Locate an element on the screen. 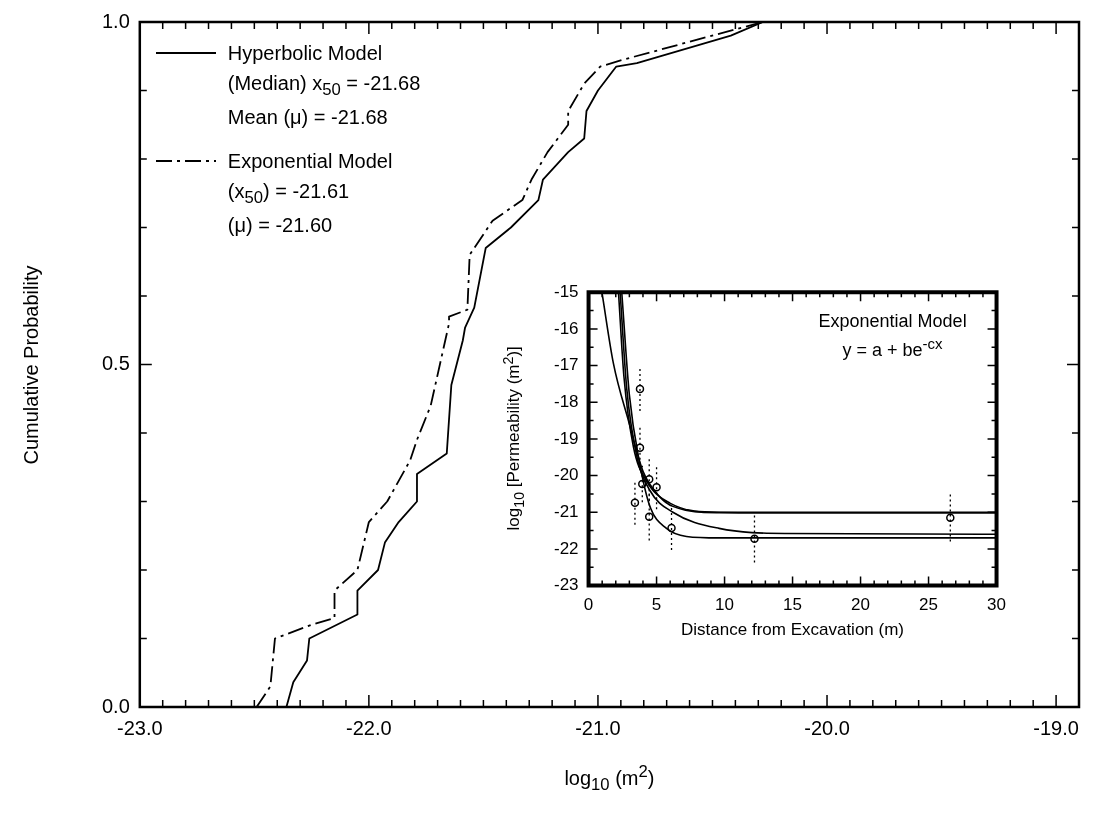 The height and width of the screenshot is (813, 1093). annotation: (x$_{50}$) = -21.61 is located at coordinates (288, 194).